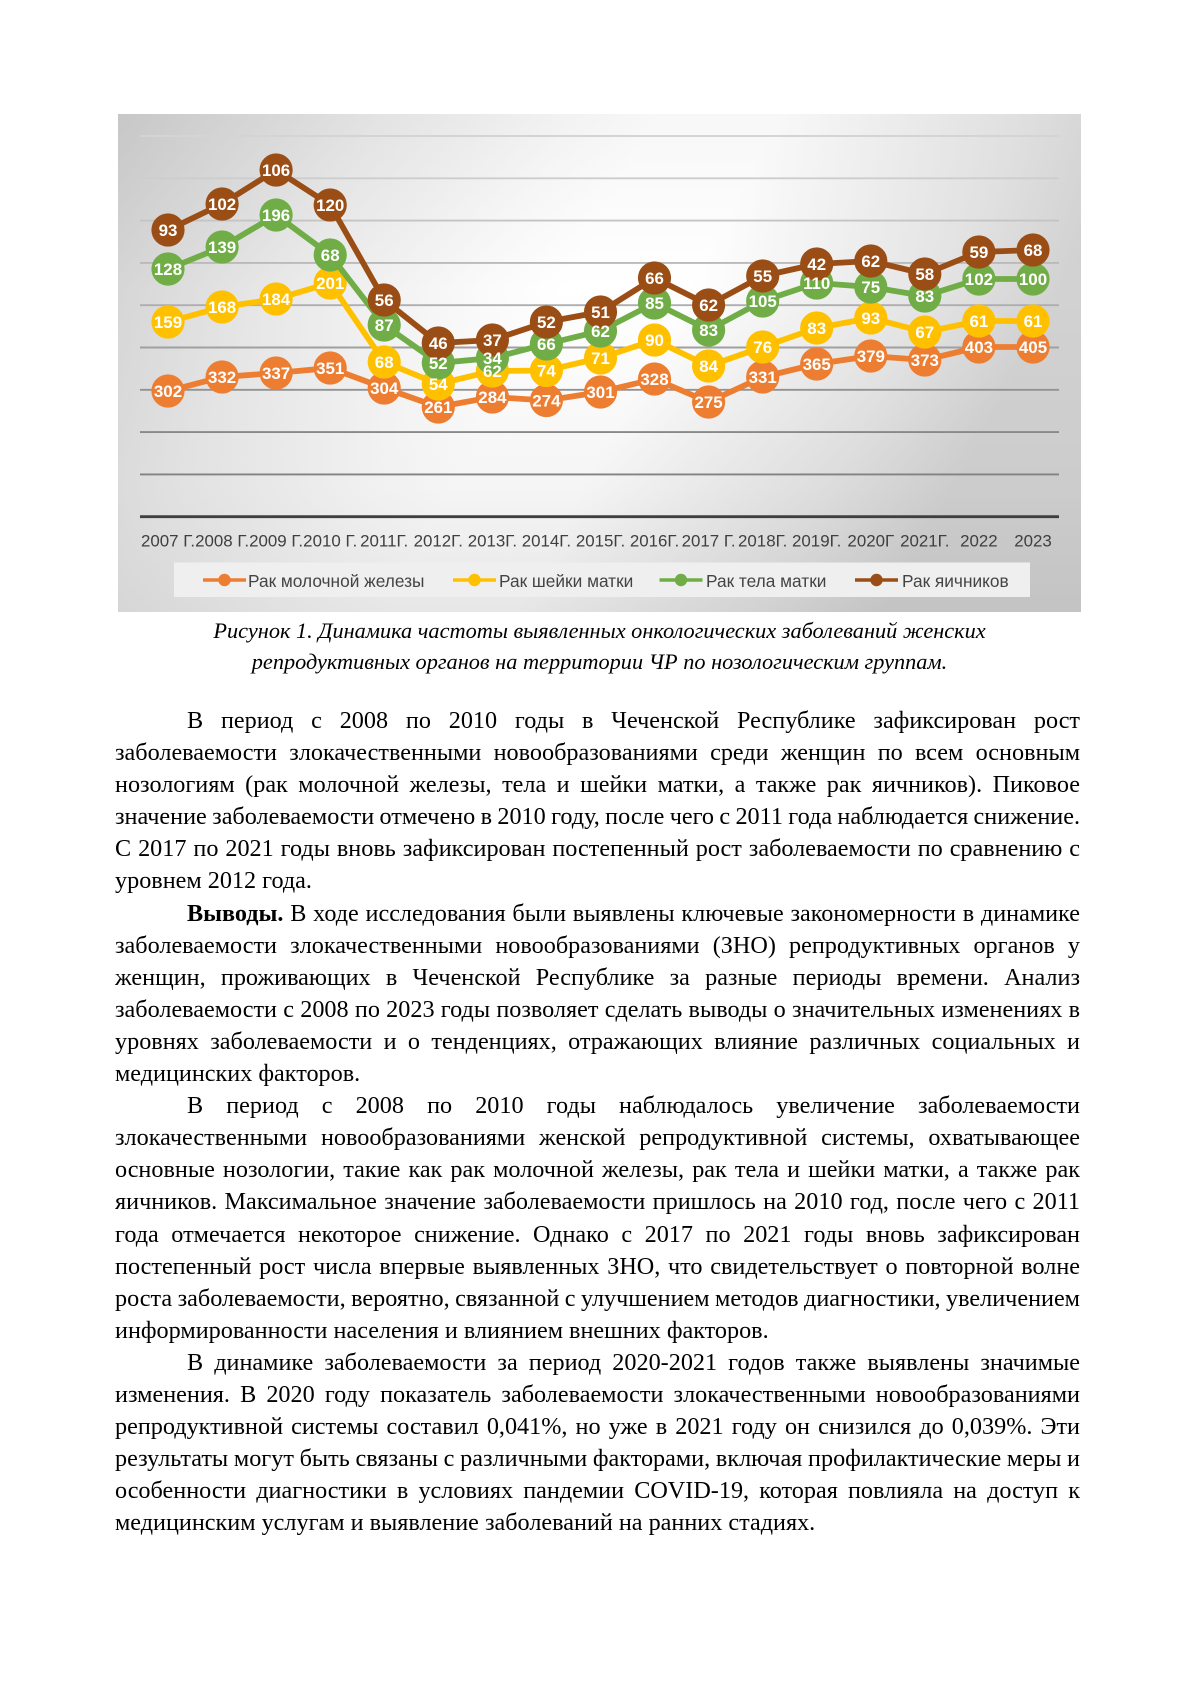 This screenshot has height=1697, width=1200. I want to click on svg-text: 2015Г., so click(600, 540).